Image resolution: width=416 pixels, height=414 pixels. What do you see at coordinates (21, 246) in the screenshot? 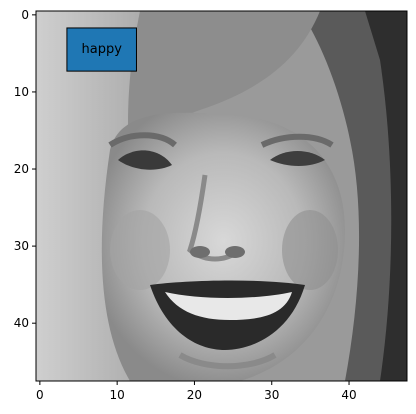
I see `y-tick-label: 30` at bounding box center [21, 246].